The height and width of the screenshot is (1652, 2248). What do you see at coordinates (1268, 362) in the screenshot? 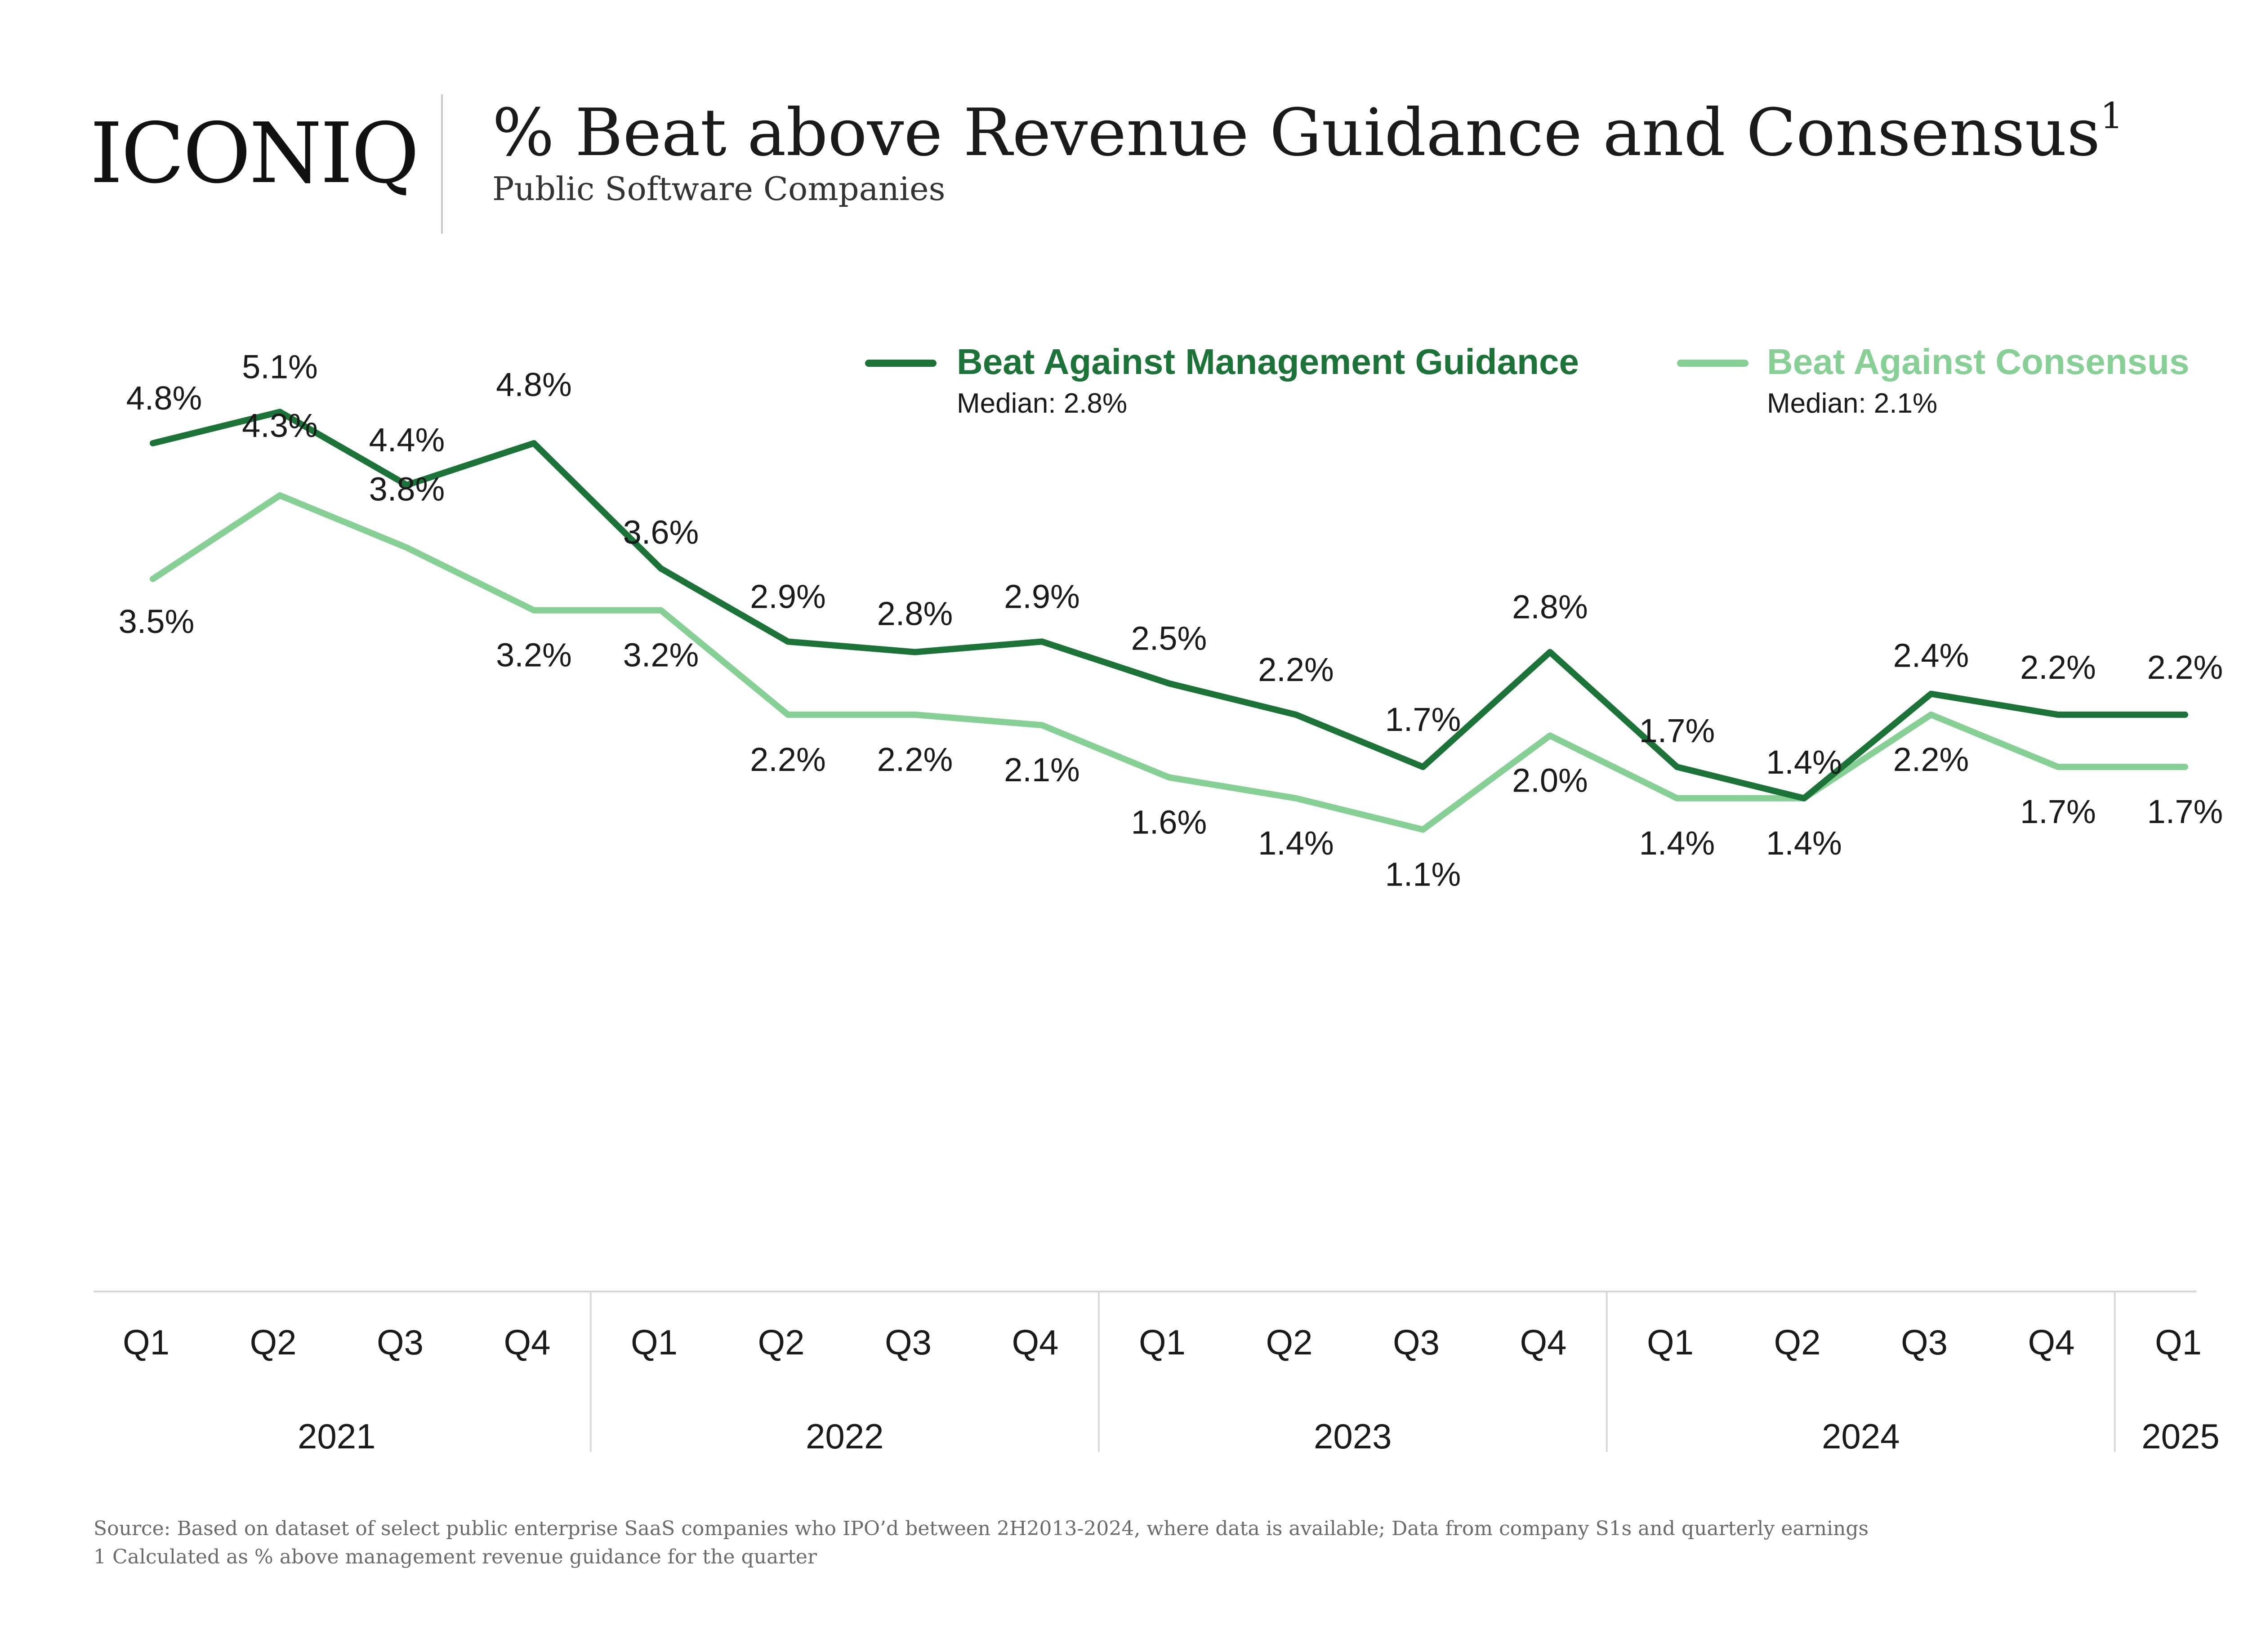
I see `legend-label-guidance: Beat Against Management Guidance` at bounding box center [1268, 362].